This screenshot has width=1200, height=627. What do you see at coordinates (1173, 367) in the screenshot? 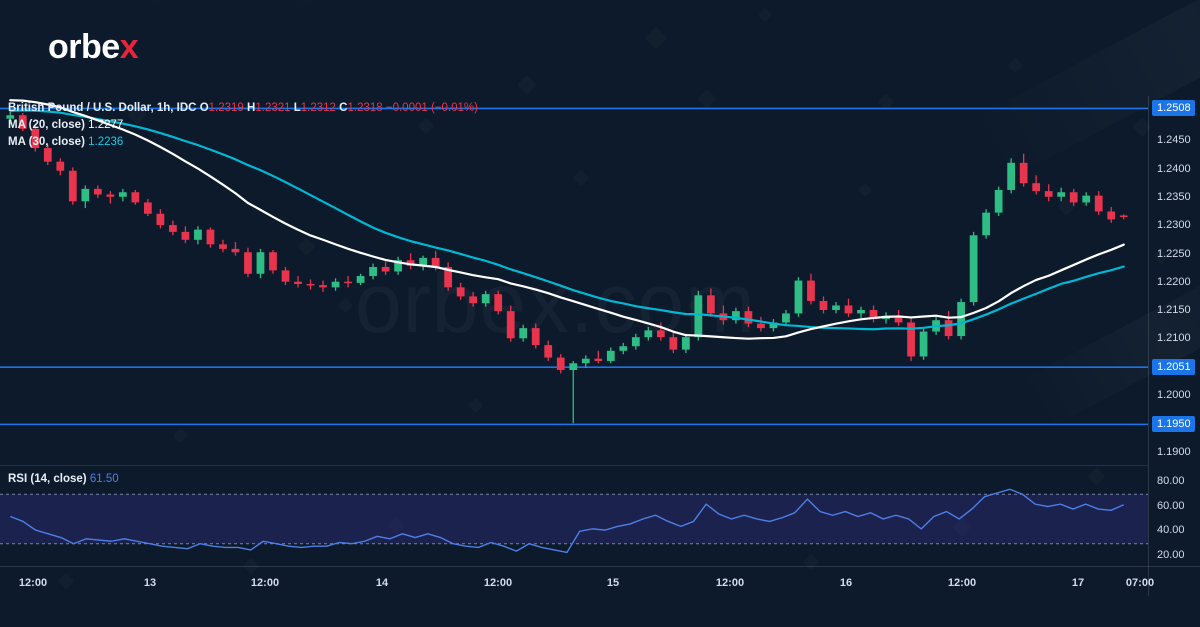
I see `price-level-badge: 1.2051` at bounding box center [1173, 367].